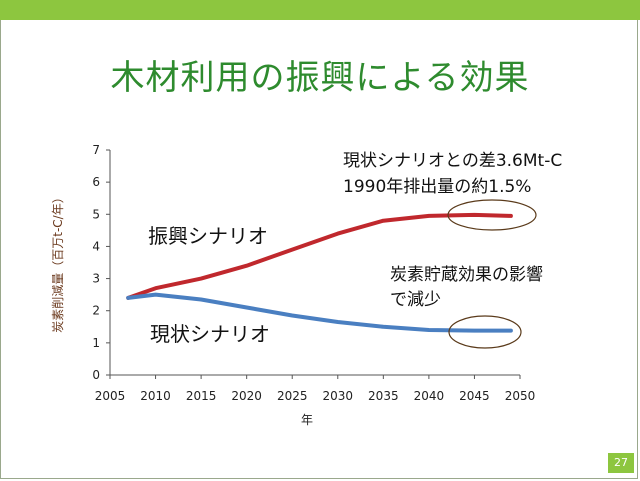  What do you see at coordinates (208, 236) in the screenshot?
I see `series-label-promotion: 振興シナリオ` at bounding box center [208, 236].